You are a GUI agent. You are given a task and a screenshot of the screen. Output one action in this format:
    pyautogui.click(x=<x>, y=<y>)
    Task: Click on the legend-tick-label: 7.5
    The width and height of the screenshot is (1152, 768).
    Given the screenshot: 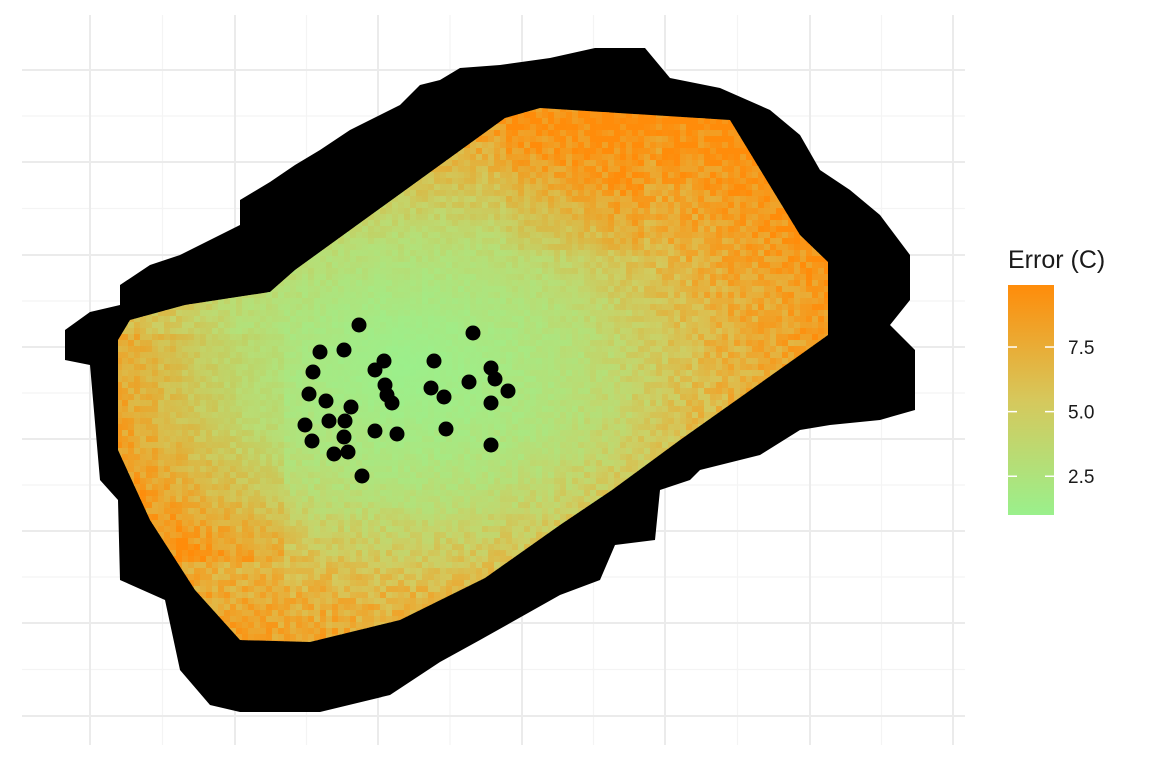 What is the action you would take?
    pyautogui.click(x=1081, y=348)
    